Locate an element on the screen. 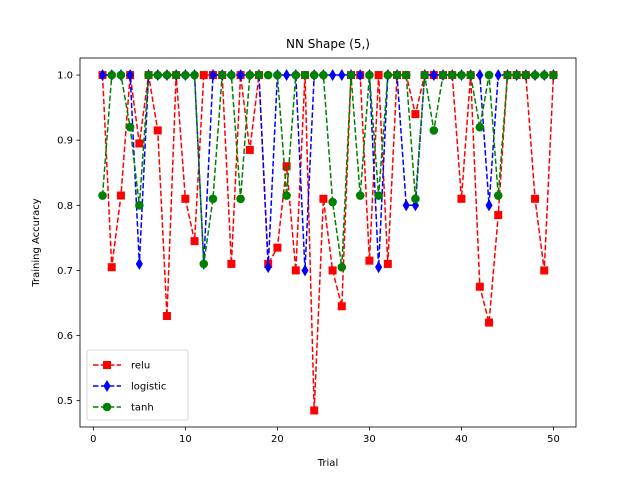 The width and height of the screenshot is (640, 480). x-tick-label: 20 is located at coordinates (277, 439).